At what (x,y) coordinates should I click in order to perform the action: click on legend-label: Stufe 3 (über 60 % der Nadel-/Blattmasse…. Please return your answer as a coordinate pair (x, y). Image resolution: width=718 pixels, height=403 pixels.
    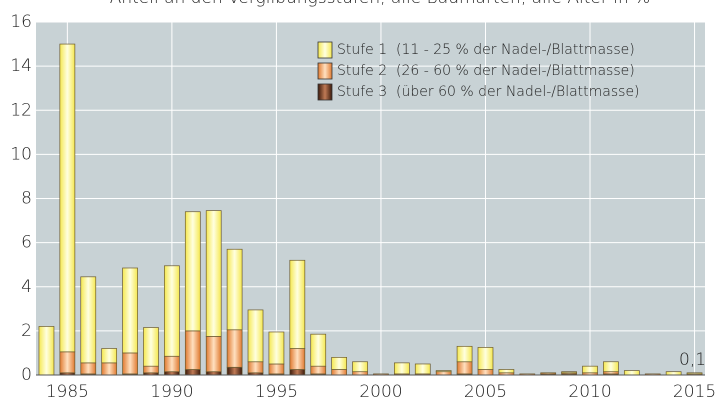
    Looking at the image, I should click on (488, 92).